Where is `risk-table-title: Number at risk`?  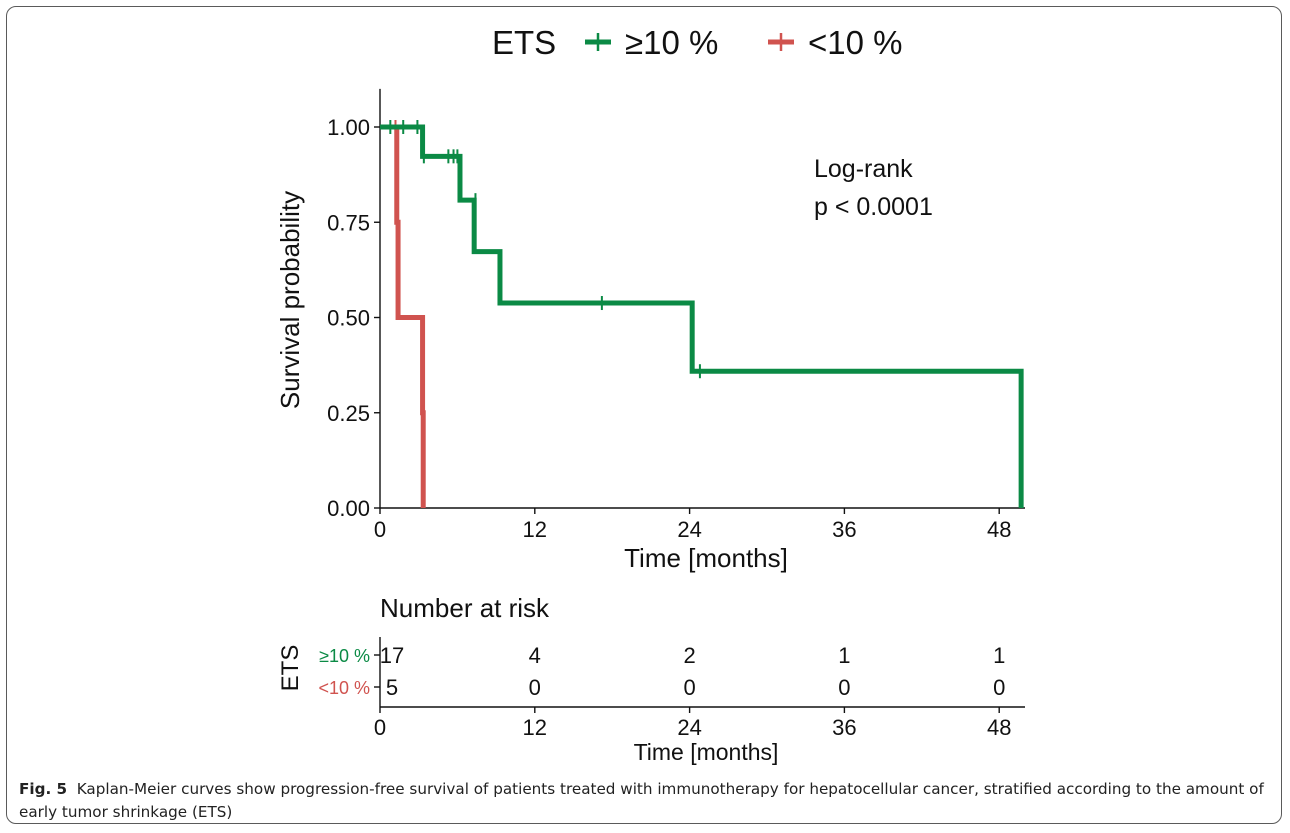
risk-table-title: Number at risk is located at coordinates (465, 608).